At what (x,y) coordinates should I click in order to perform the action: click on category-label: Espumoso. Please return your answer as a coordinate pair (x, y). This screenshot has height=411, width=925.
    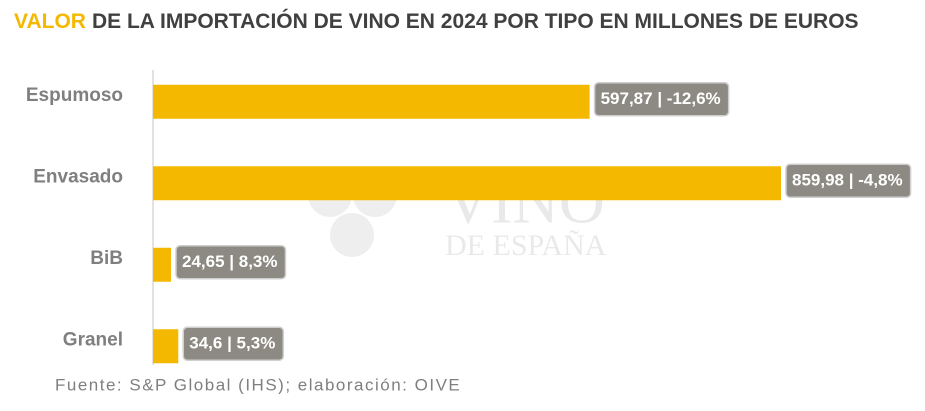
    Looking at the image, I should click on (74, 95).